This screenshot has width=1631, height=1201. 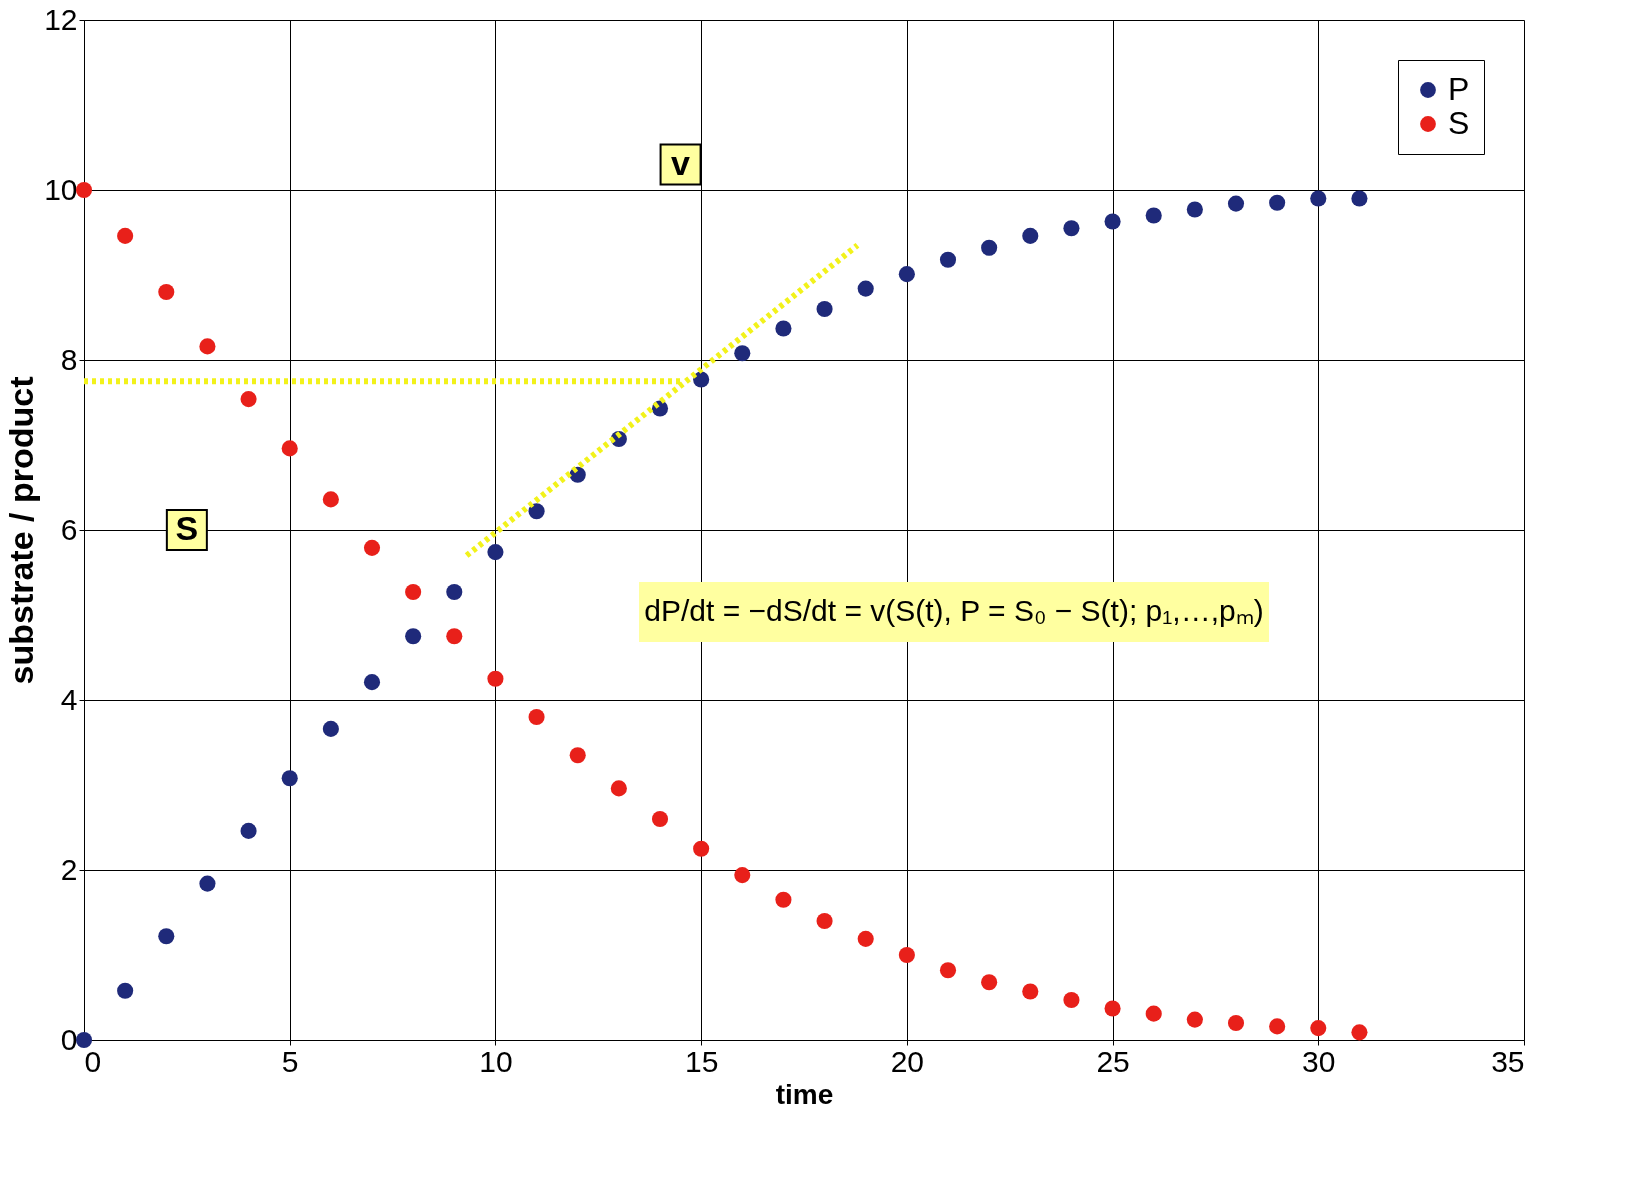 What do you see at coordinates (290, 1061) in the screenshot?
I see `x-tick-label: 5` at bounding box center [290, 1061].